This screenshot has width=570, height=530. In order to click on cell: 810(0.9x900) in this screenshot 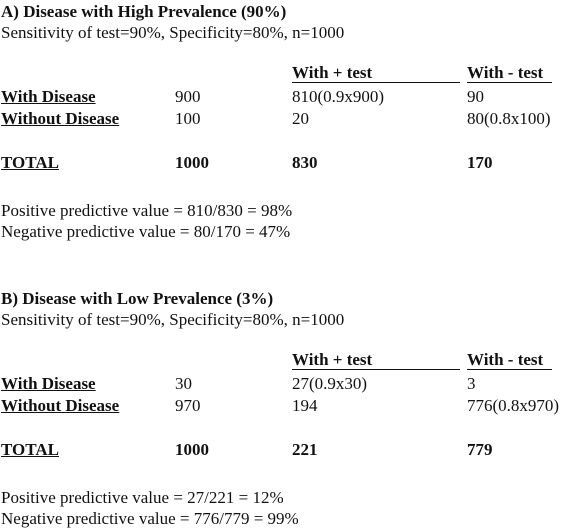, I will do `click(338, 96)`.